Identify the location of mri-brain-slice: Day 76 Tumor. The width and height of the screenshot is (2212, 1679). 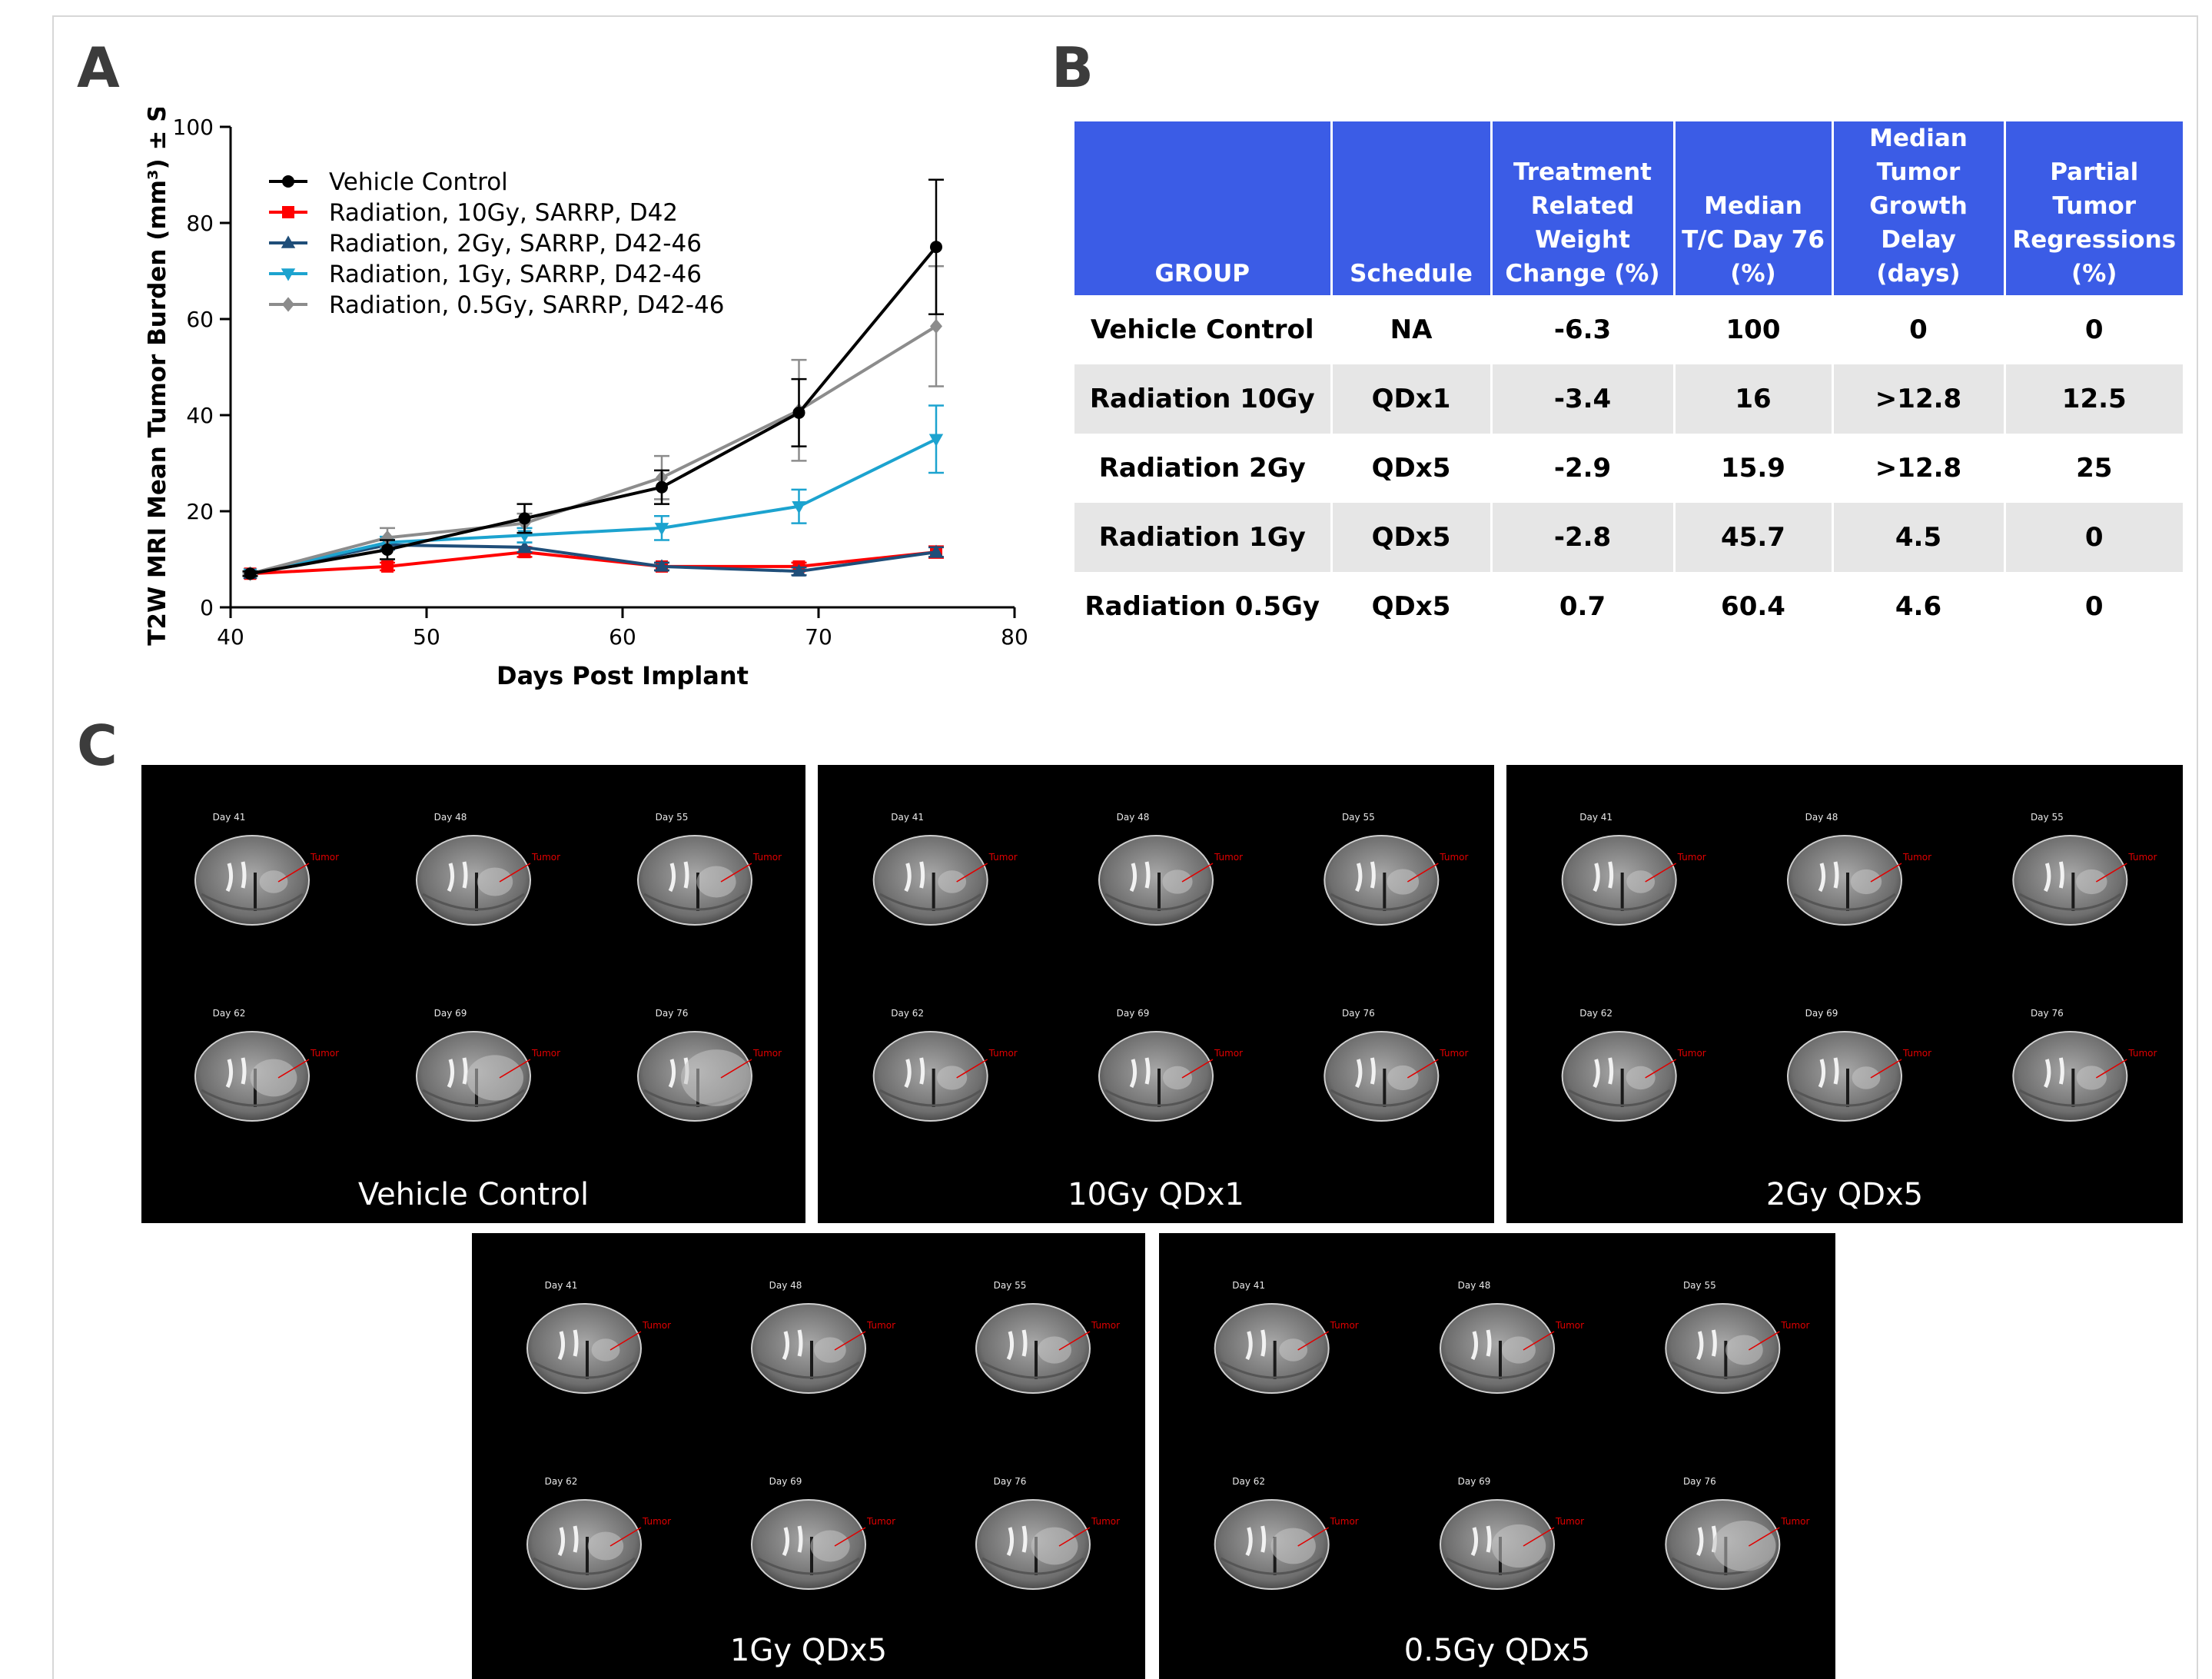
(1737, 1533).